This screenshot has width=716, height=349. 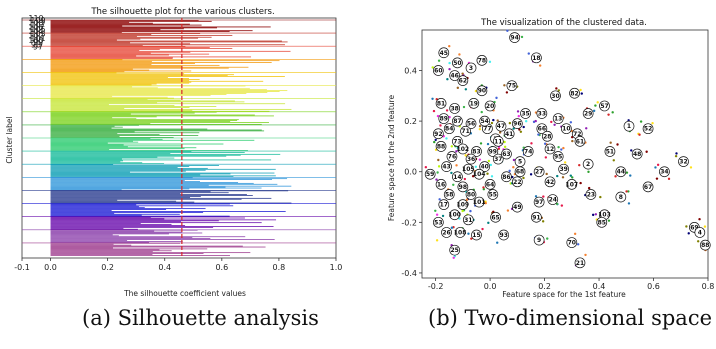 I want to click on cluster-center-label: 90, so click(x=482, y=91).